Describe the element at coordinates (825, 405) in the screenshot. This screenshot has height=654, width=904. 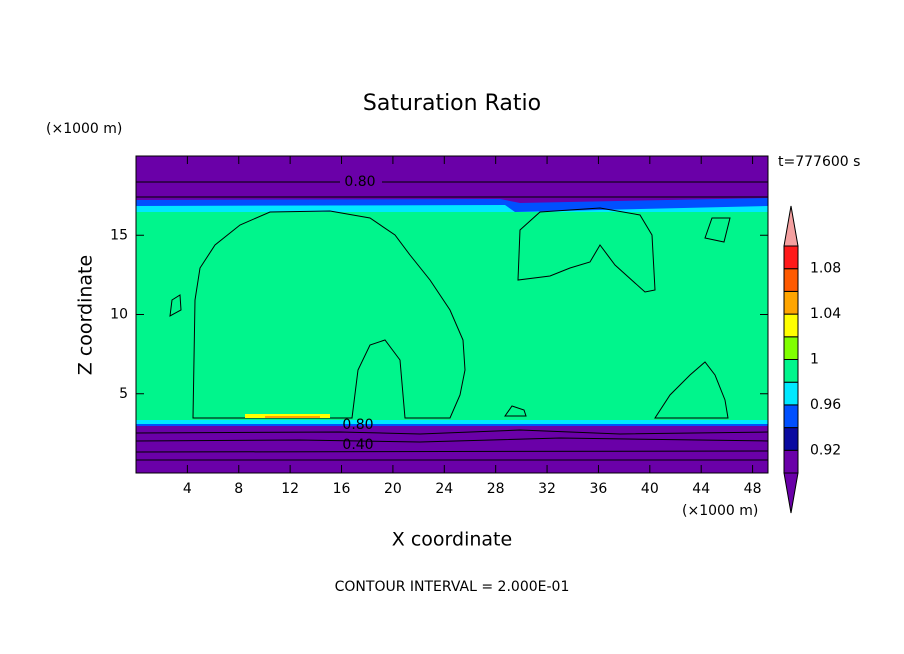
I see `colorbar-tick-label: 0.96` at that location.